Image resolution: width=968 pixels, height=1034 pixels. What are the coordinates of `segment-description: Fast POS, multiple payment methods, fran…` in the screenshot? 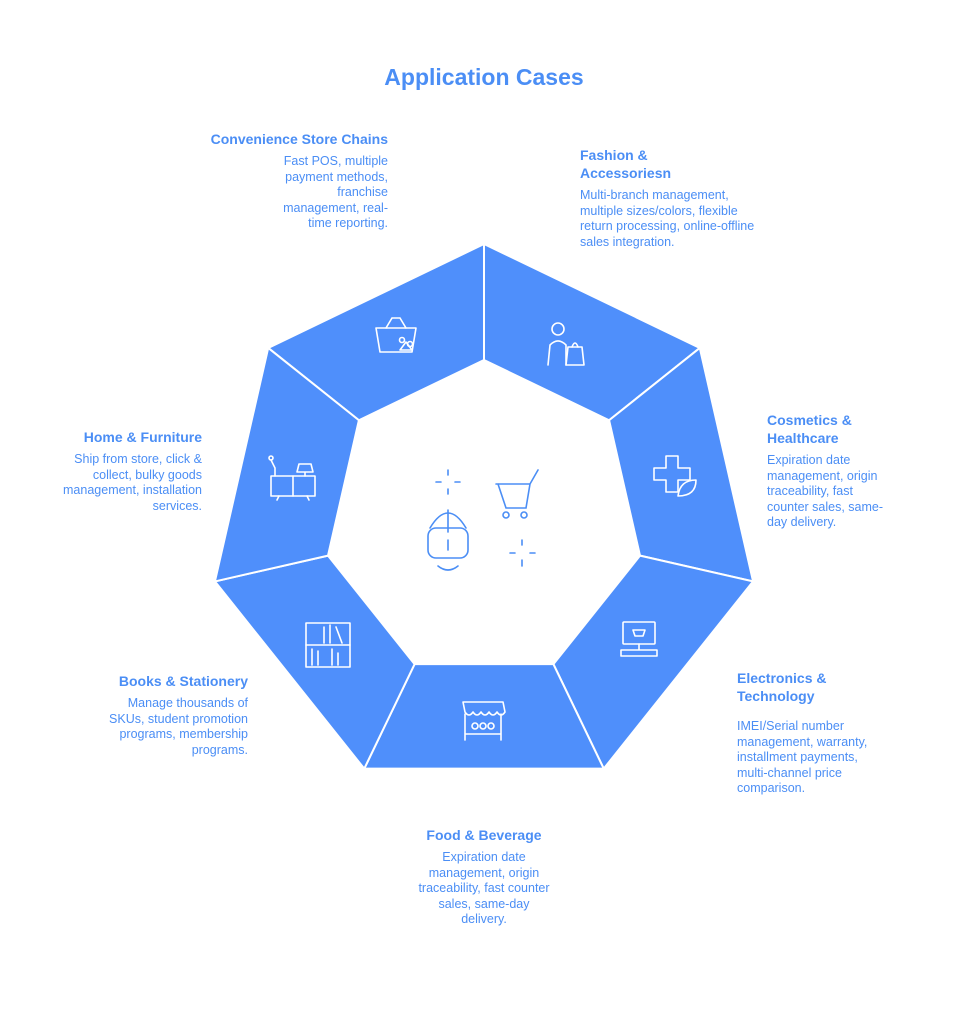 It's located at (335, 192).